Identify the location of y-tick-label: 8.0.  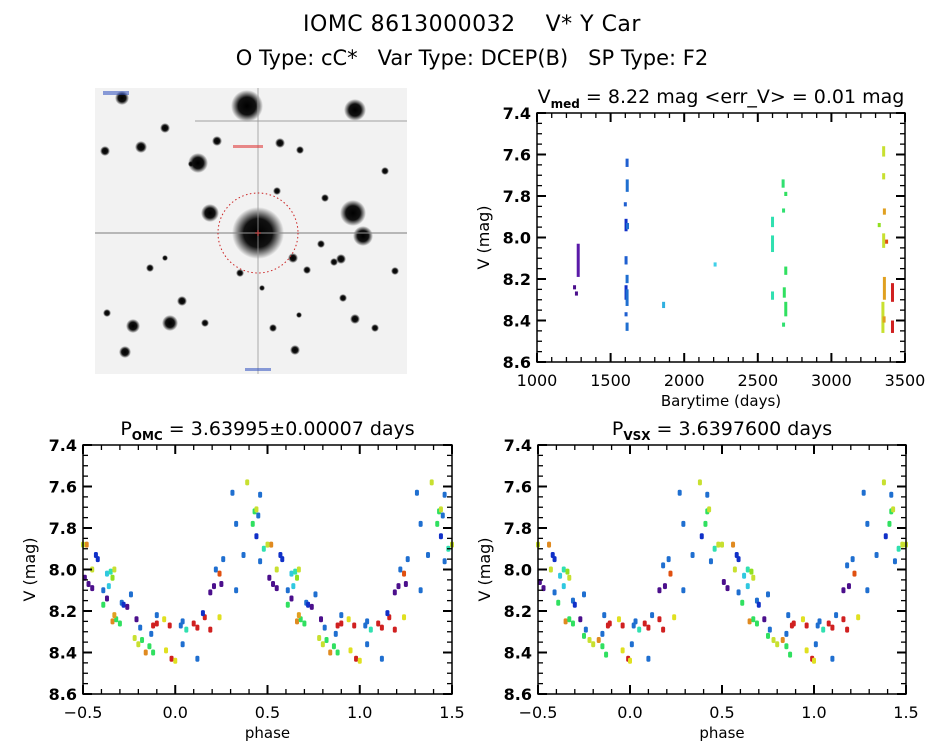
(518, 570).